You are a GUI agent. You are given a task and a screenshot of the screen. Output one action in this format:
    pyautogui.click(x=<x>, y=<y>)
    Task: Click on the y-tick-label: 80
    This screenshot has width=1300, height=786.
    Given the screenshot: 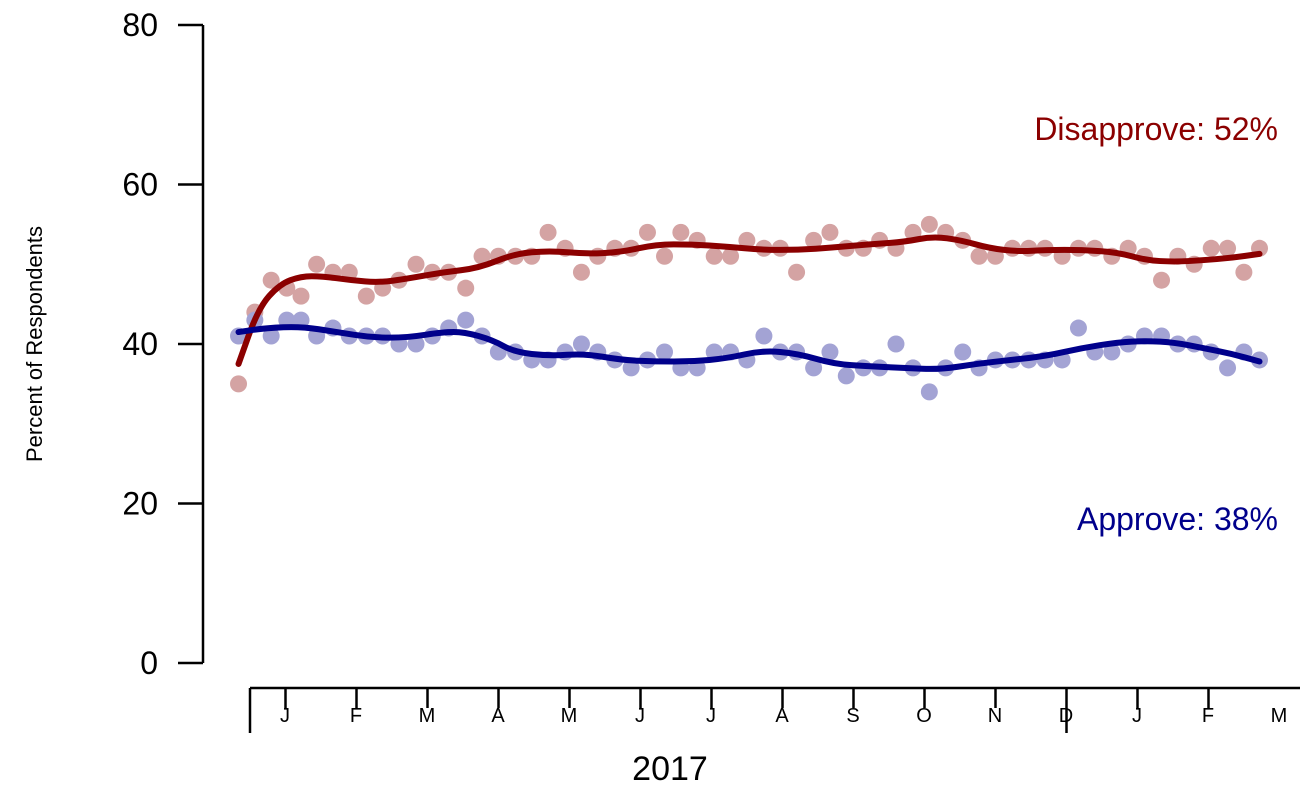 What is the action you would take?
    pyautogui.click(x=140, y=25)
    